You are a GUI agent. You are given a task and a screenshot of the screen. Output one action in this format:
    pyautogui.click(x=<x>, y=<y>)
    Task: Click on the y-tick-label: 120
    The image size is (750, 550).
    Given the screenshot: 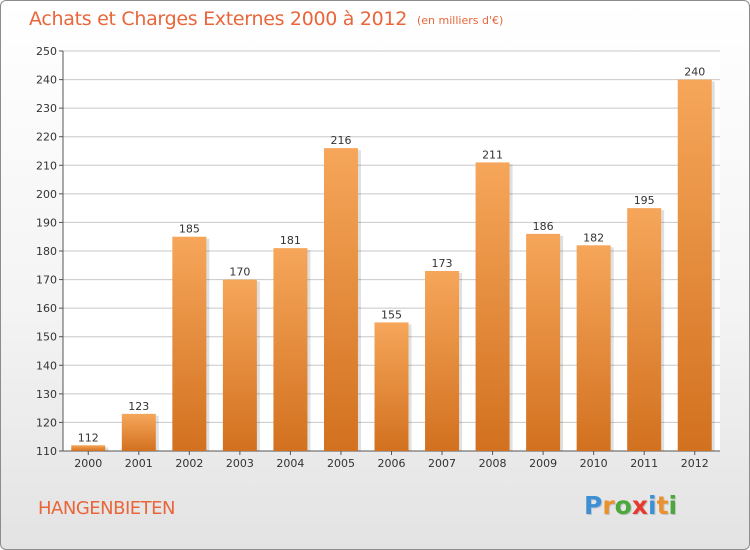 What is the action you would take?
    pyautogui.click(x=46, y=422)
    